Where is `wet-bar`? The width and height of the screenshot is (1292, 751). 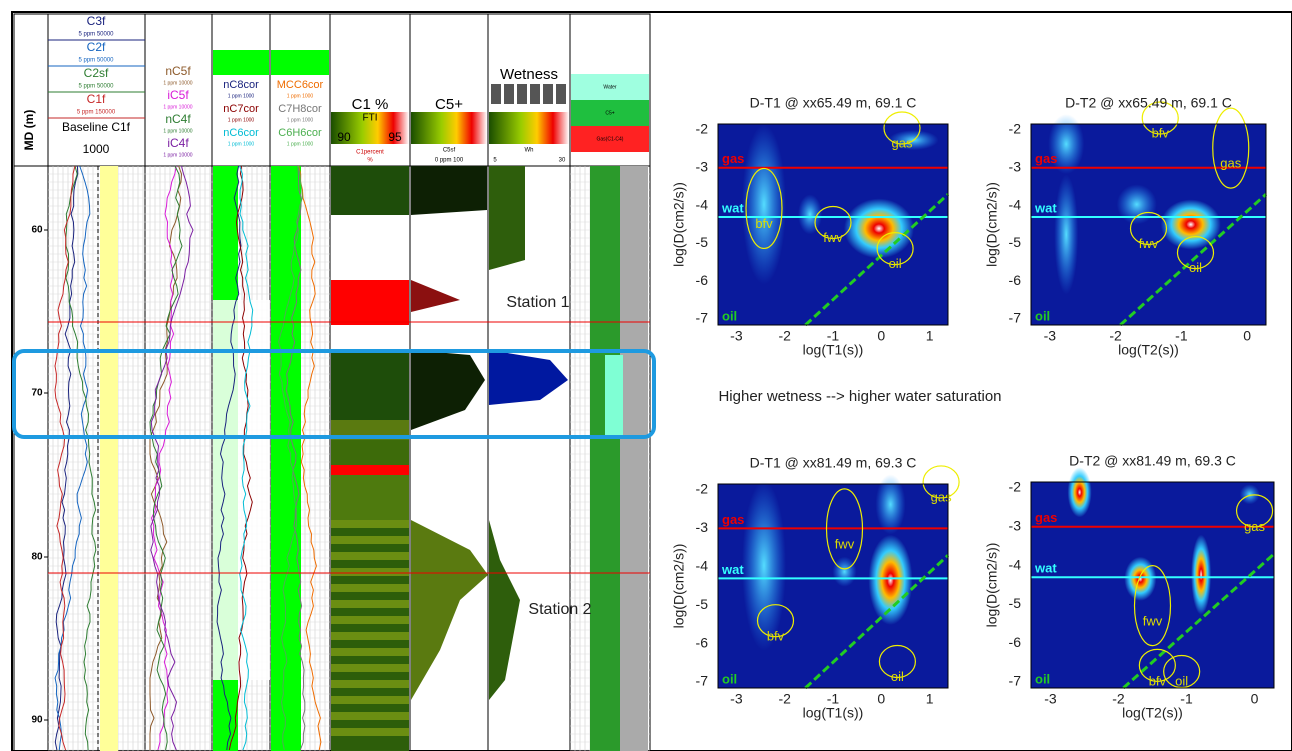 wet-bar is located at coordinates (529, 128).